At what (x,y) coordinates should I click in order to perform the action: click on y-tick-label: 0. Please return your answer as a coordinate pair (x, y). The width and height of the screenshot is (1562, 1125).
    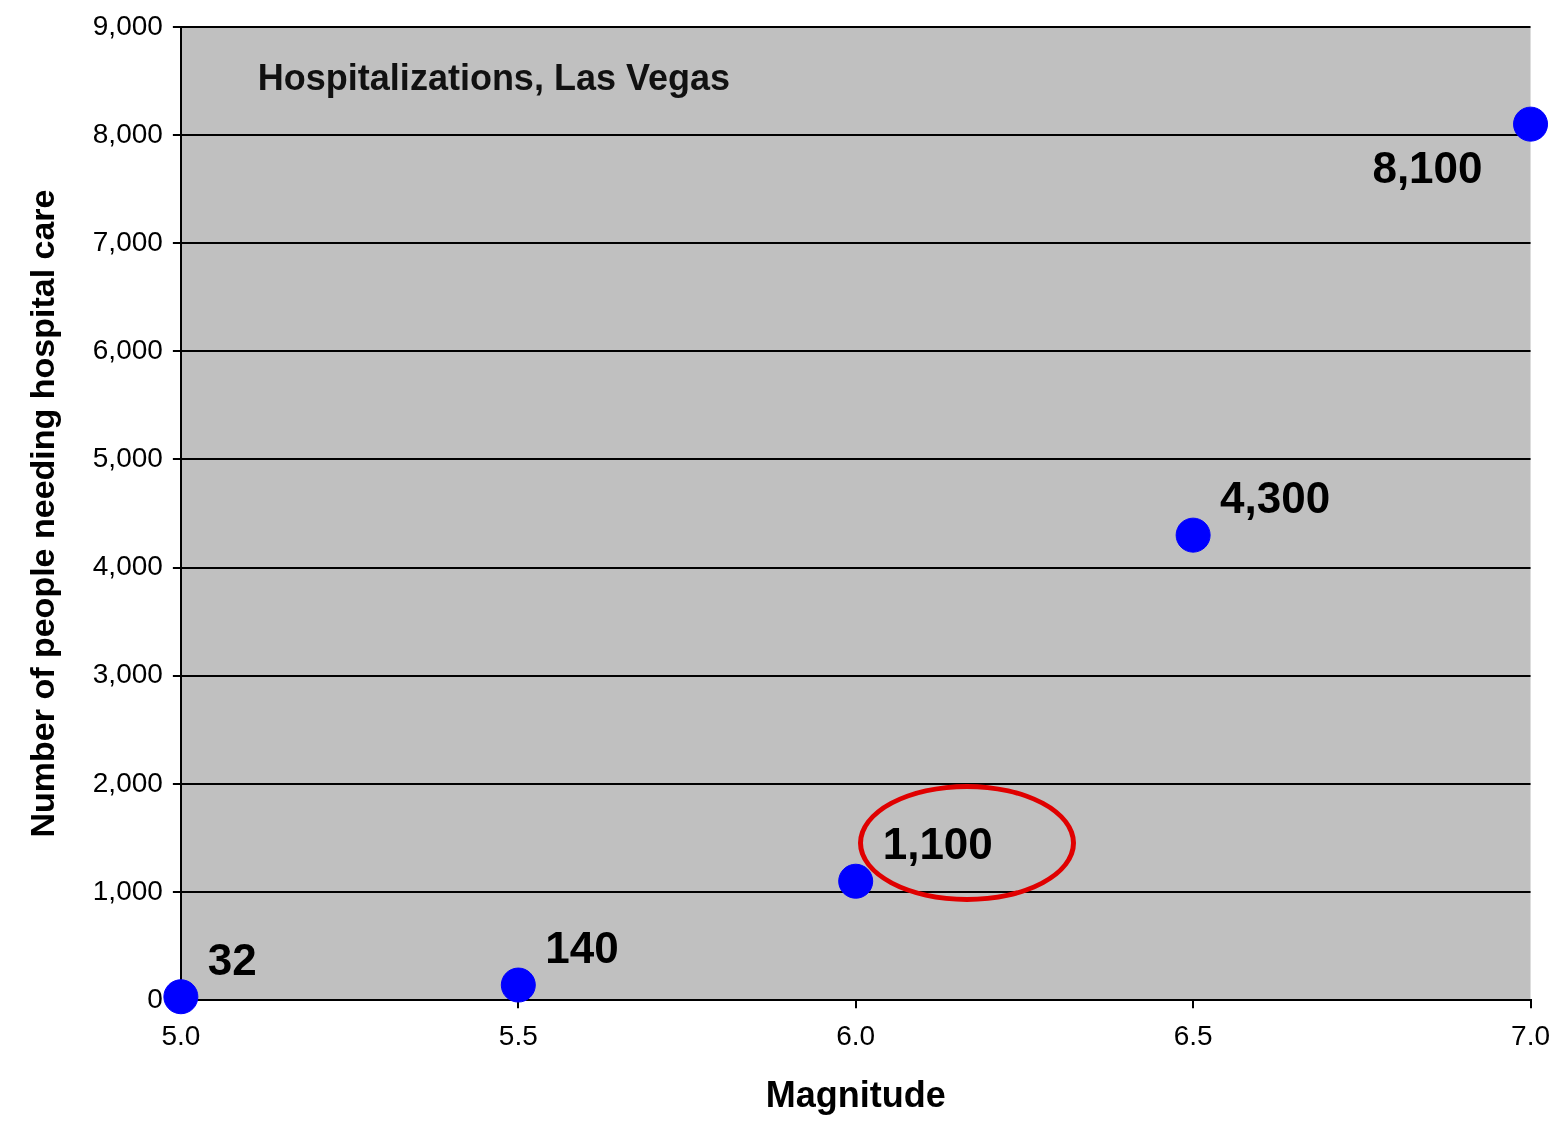
    Looking at the image, I should click on (155, 998).